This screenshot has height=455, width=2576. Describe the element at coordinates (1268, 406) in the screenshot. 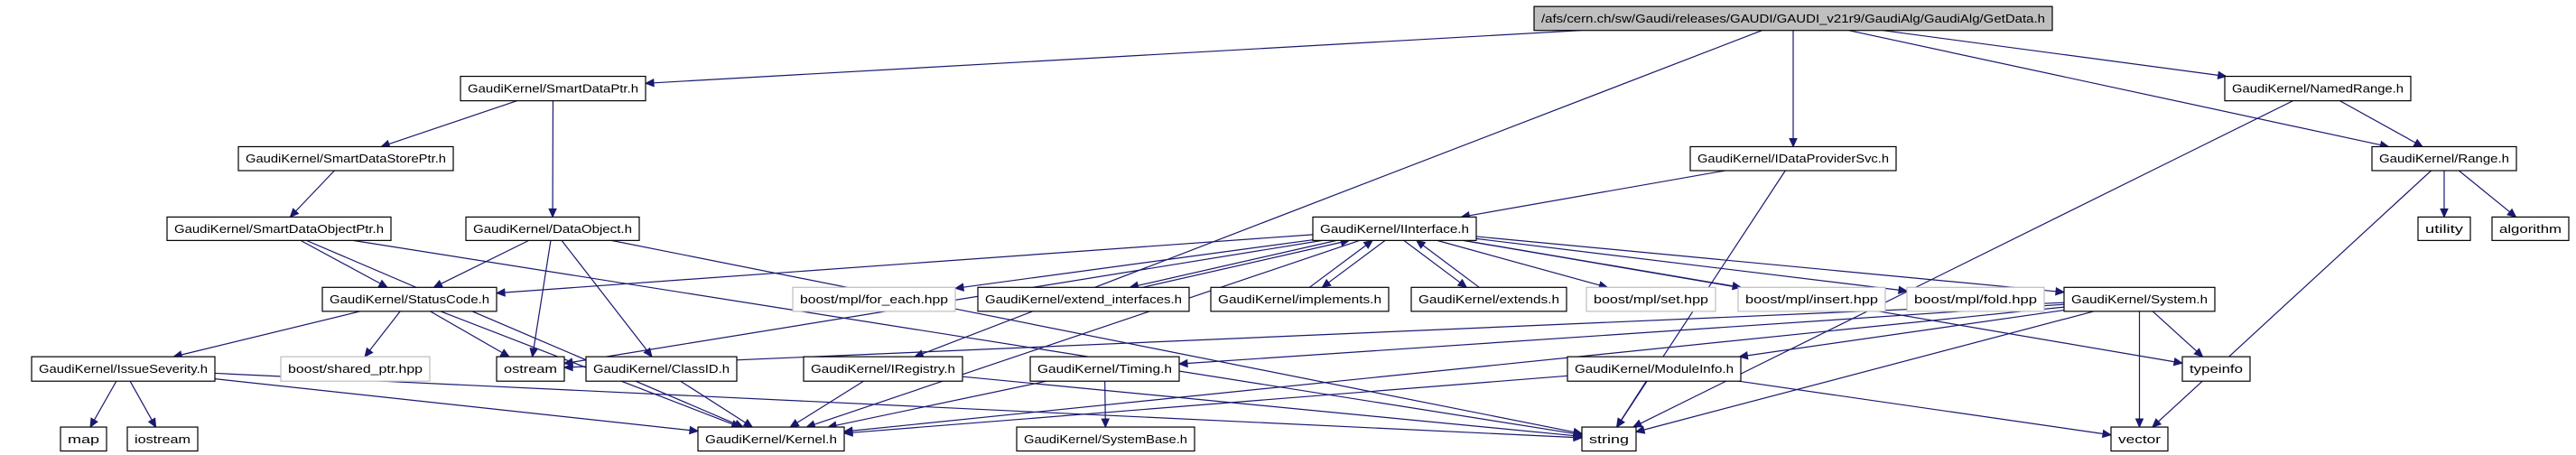

I see `edge-iregistry-to-string` at that location.